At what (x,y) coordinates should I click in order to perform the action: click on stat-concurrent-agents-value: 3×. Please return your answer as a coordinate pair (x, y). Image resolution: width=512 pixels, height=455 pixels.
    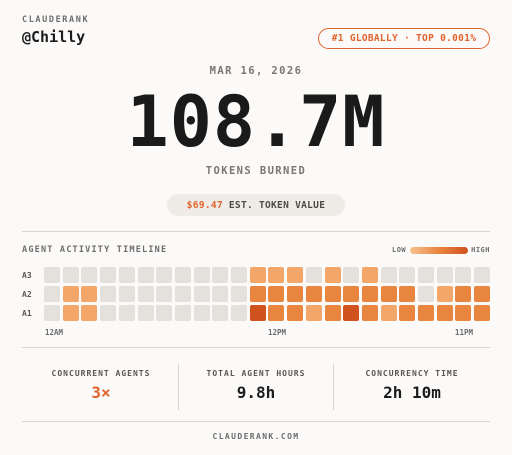
    Looking at the image, I should click on (101, 392).